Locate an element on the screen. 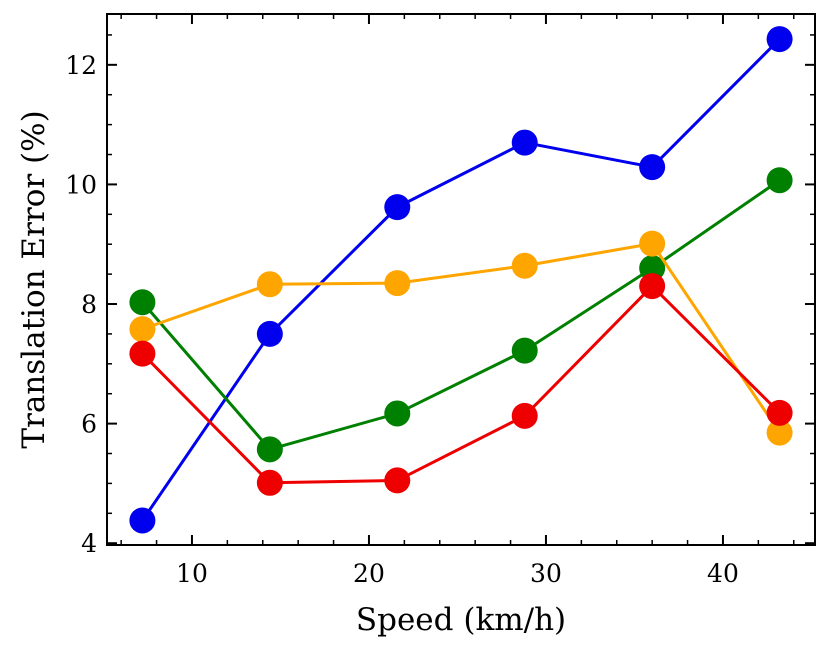 The width and height of the screenshot is (829, 651). y-tick-label: 4 is located at coordinates (89, 543).